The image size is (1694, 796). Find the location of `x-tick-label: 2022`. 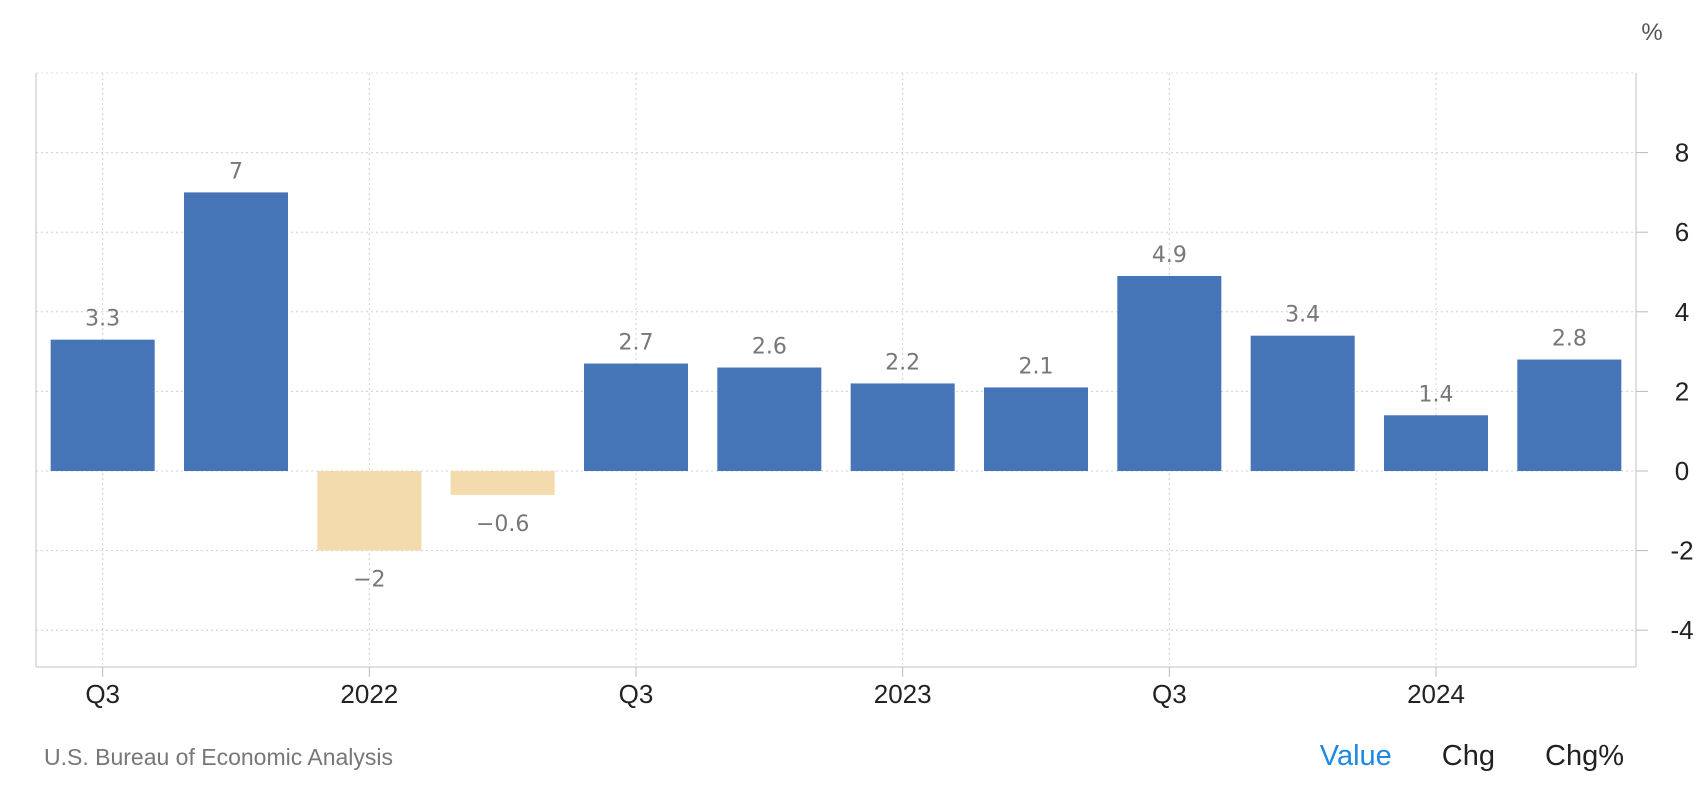

x-tick-label: 2022 is located at coordinates (369, 694).